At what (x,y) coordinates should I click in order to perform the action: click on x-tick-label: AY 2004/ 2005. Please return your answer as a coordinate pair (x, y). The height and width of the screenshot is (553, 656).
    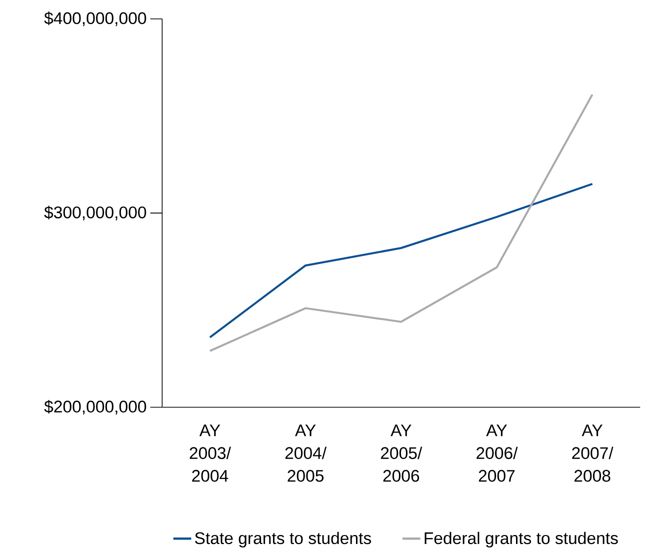
    Looking at the image, I should click on (306, 453).